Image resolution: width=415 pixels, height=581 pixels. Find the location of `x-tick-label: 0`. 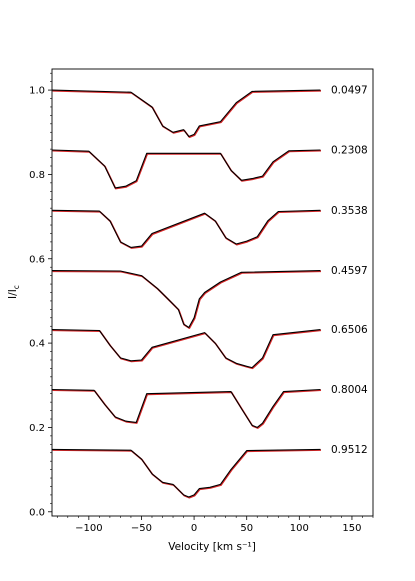

x-tick-label: 0 is located at coordinates (194, 528).